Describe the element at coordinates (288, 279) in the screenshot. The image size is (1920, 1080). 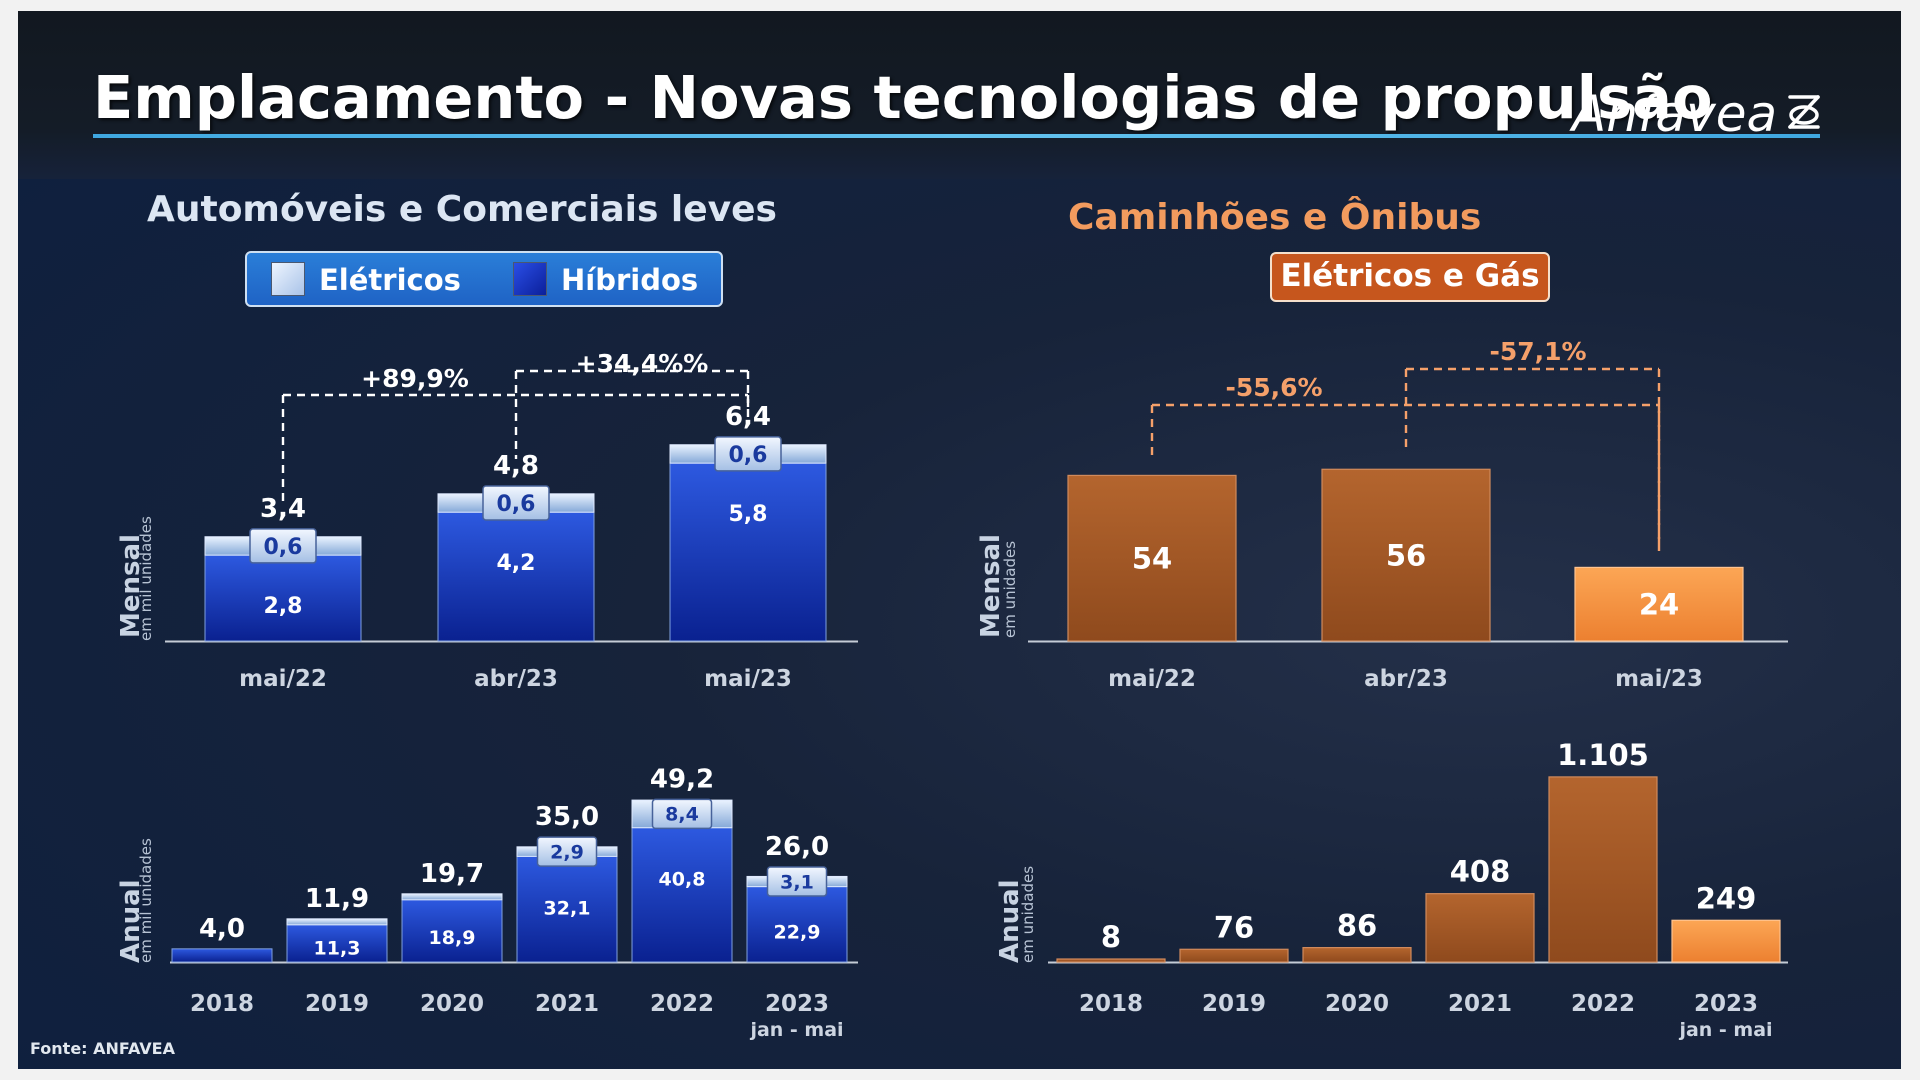
I see `legend-swatch-eletricos` at that location.